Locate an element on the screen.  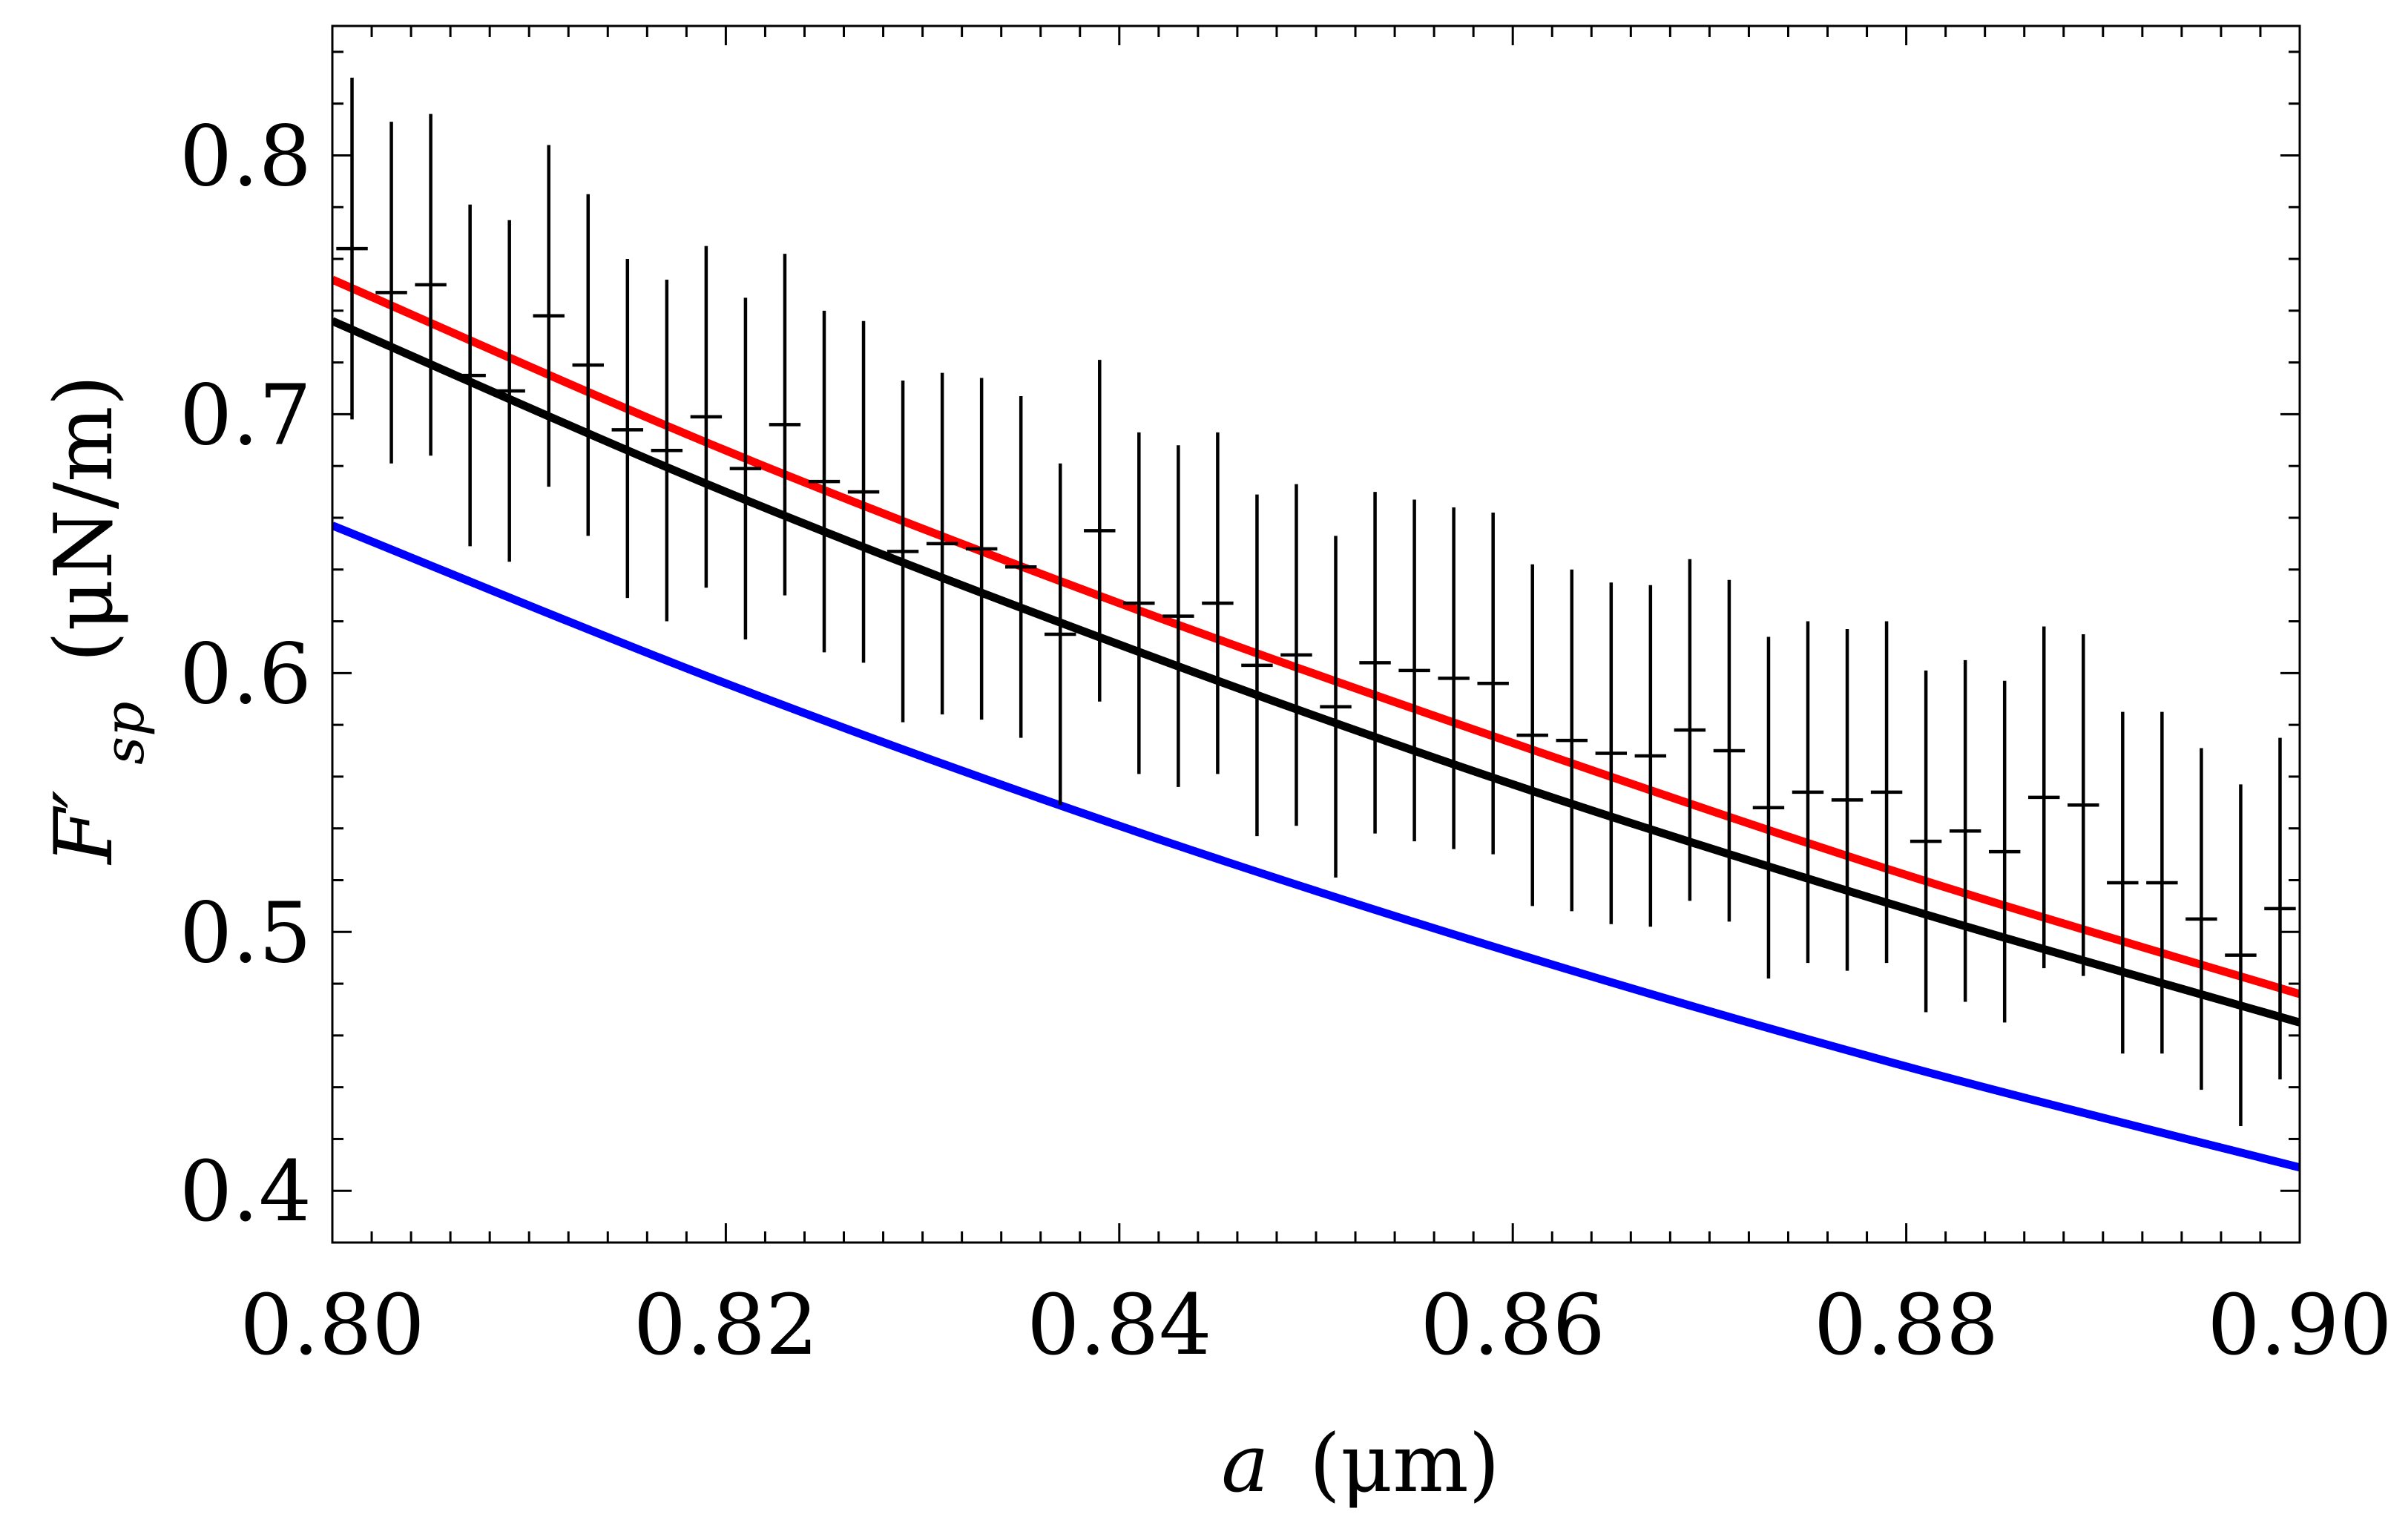
x-tick-label: 0.86 is located at coordinates (1513, 1325).